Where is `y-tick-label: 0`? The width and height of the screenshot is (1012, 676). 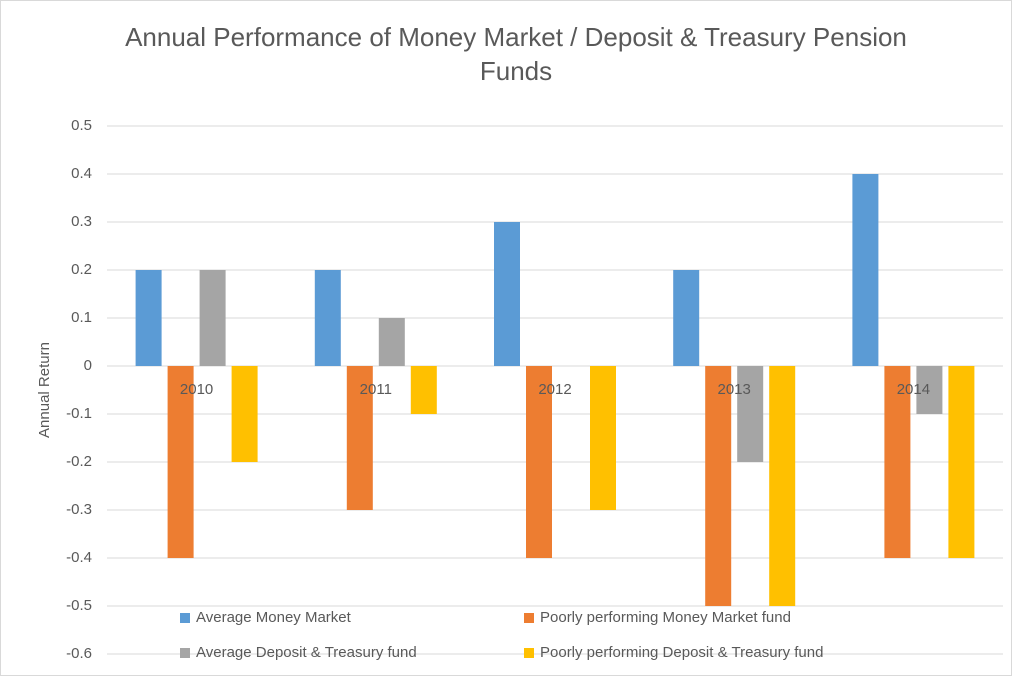 y-tick-label: 0 is located at coordinates (88, 365).